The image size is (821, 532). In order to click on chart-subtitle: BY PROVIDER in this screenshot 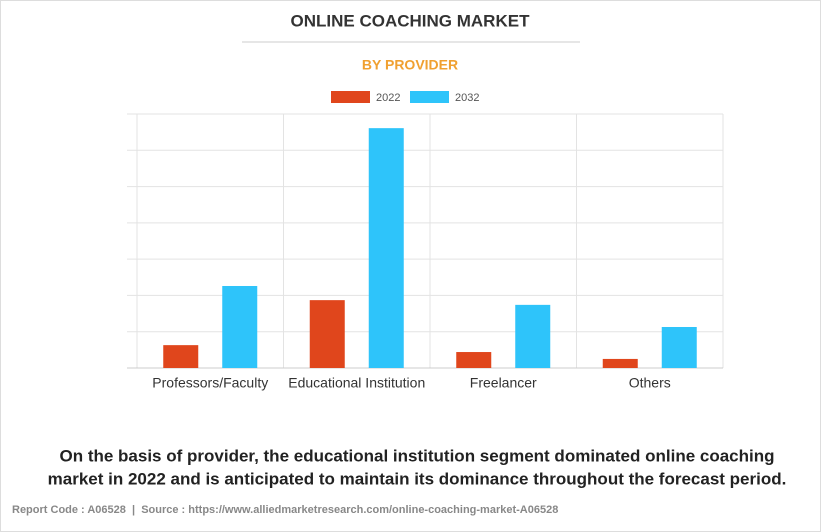, I will do `click(410, 65)`.